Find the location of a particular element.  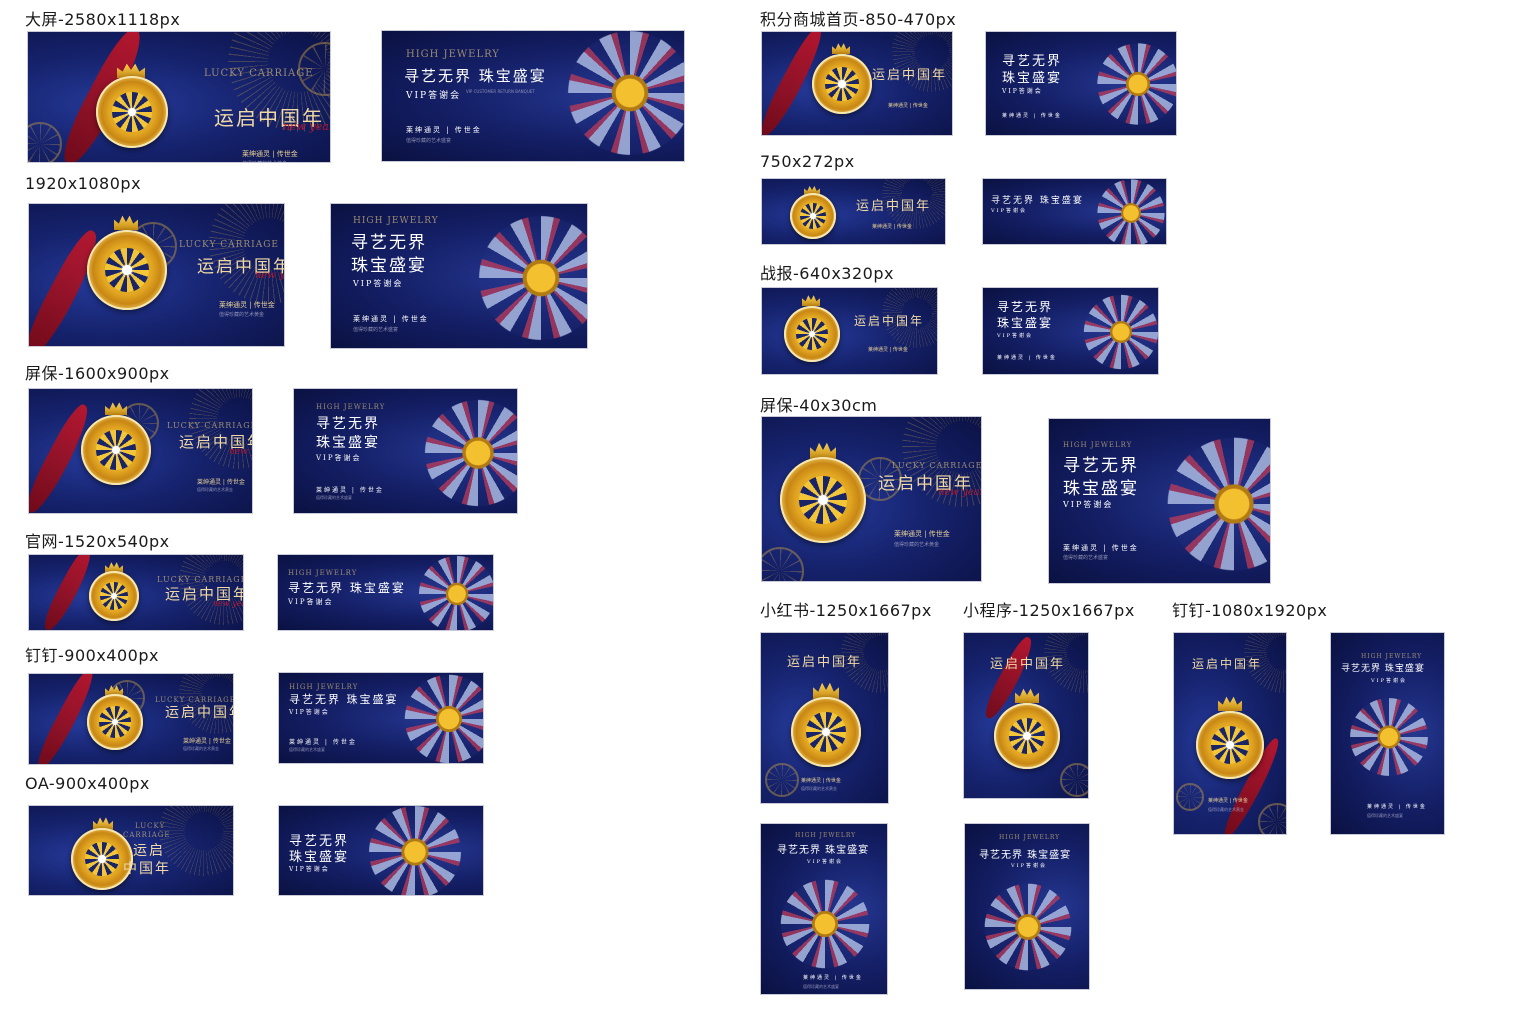

banner-lucky-carriage-oa: LUCKY CARRIAGE 运启 中国年 is located at coordinates (131, 850).